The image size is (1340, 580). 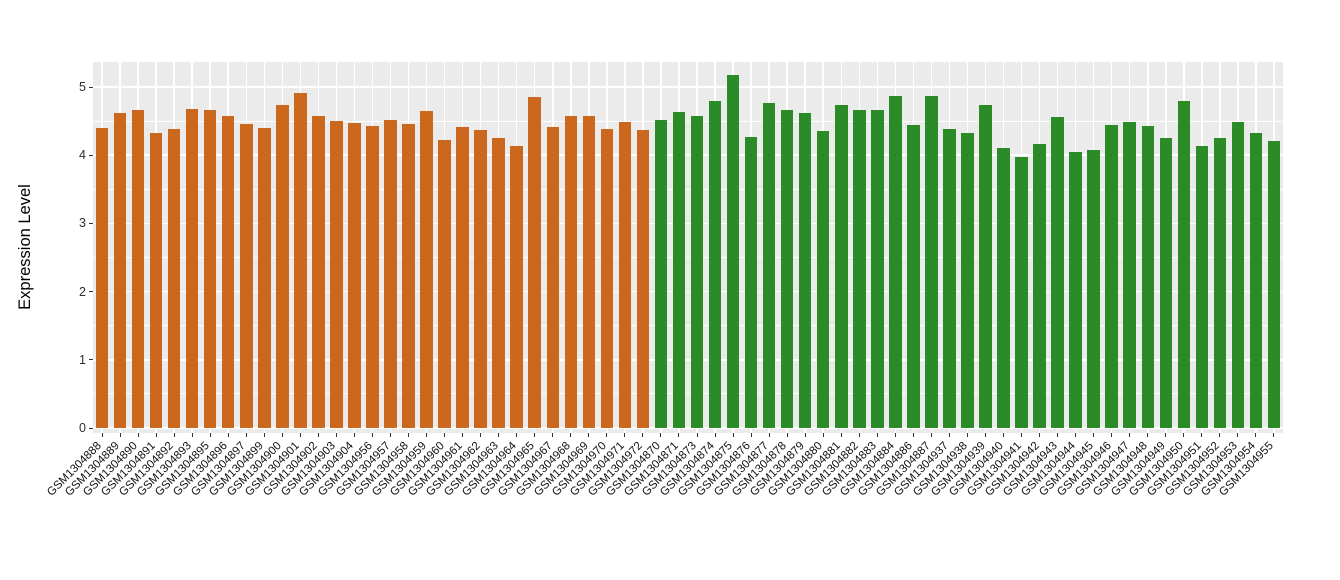 What do you see at coordinates (661, 274) in the screenshot?
I see `bar-GSM1304870` at bounding box center [661, 274].